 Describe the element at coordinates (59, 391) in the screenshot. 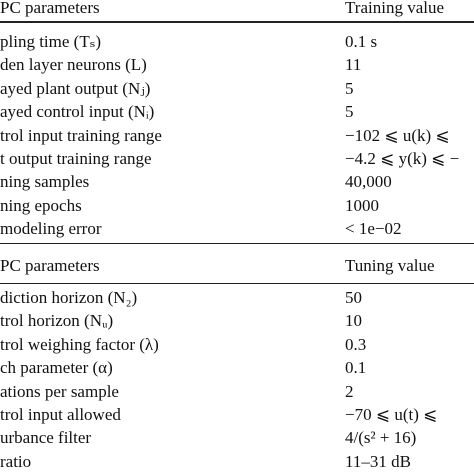

I see `parameter-cell: ations per sample` at that location.